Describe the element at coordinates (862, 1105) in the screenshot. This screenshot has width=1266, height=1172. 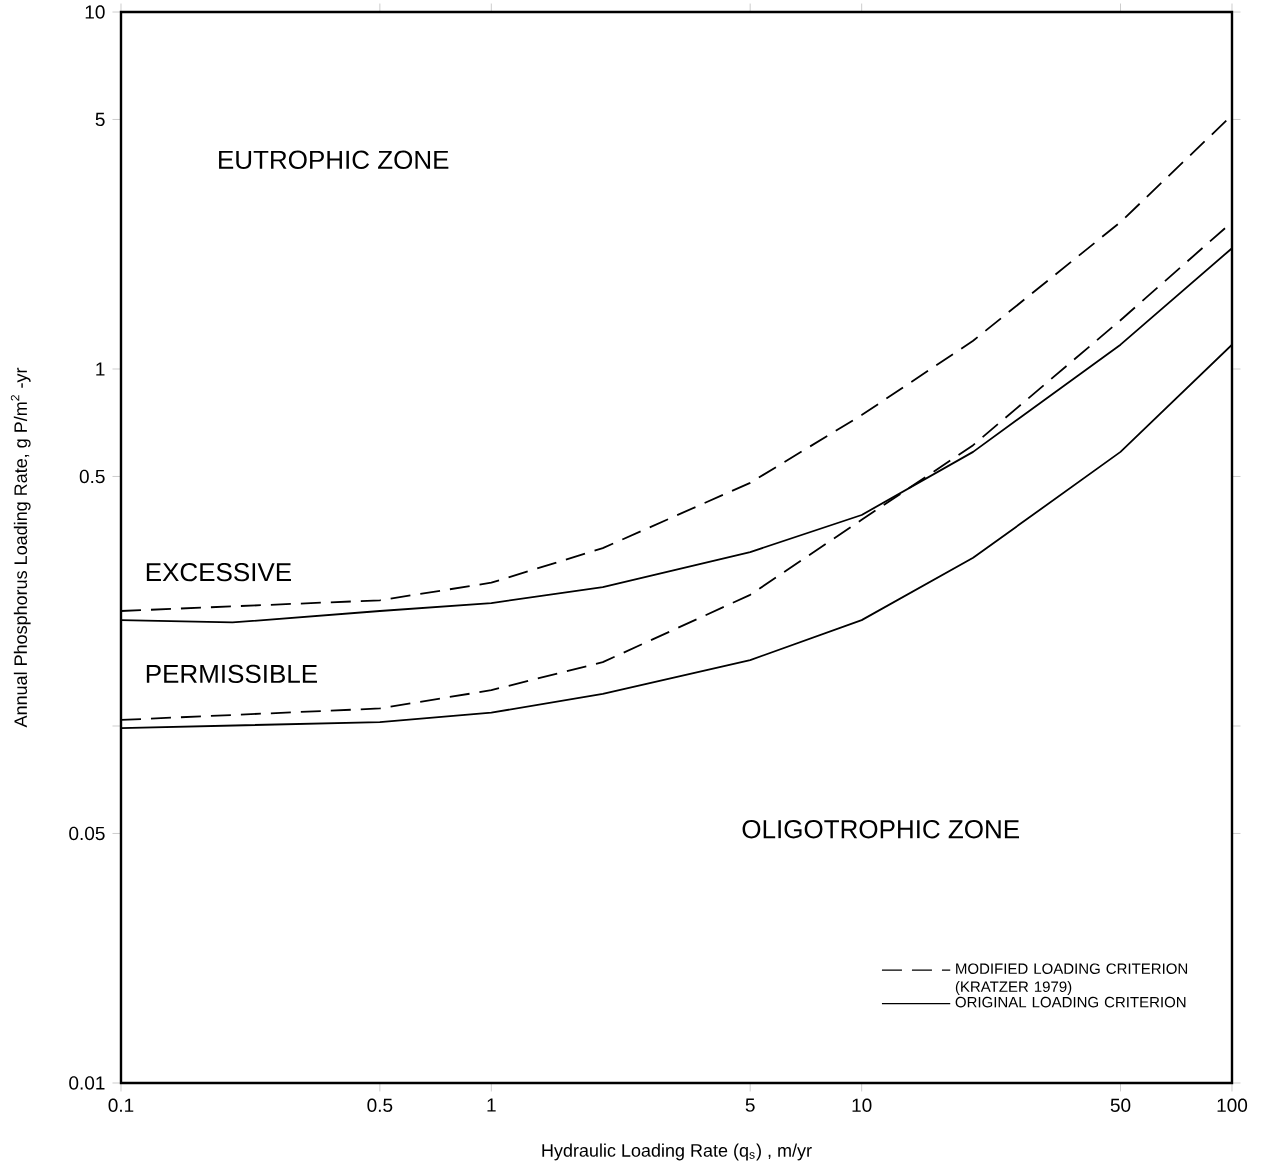
I see `x-tick-label: 10` at that location.